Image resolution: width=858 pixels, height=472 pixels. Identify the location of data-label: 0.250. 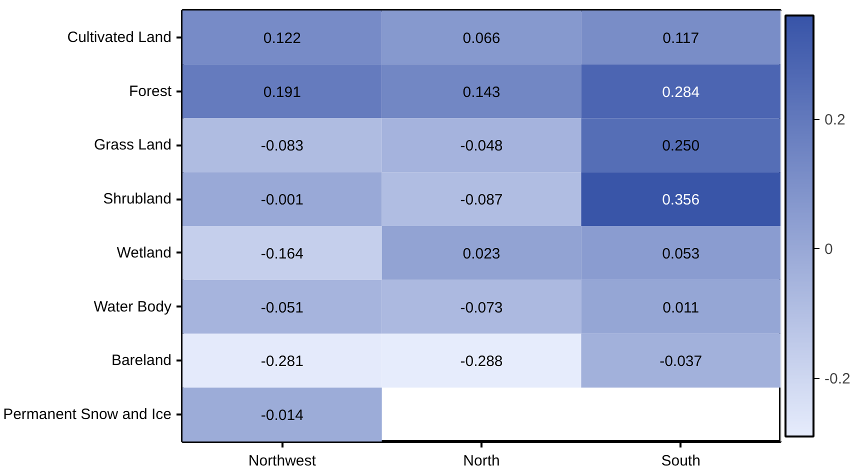
(681, 146).